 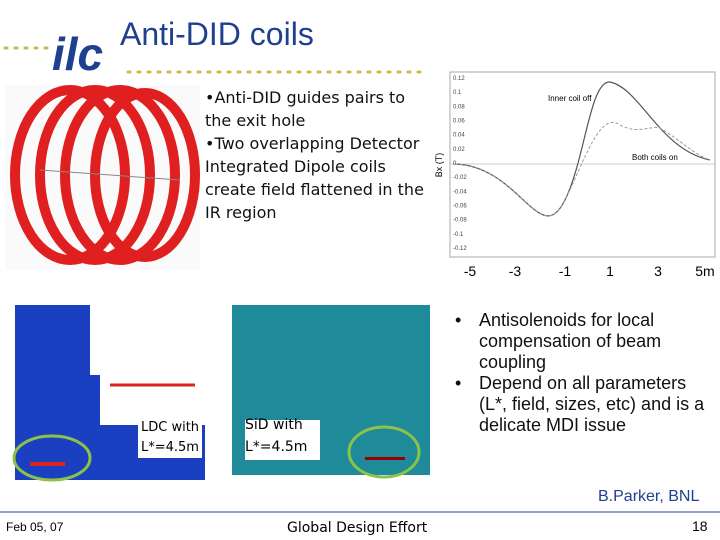 What do you see at coordinates (217, 34) in the screenshot?
I see `title: Anti-DID coils` at bounding box center [217, 34].